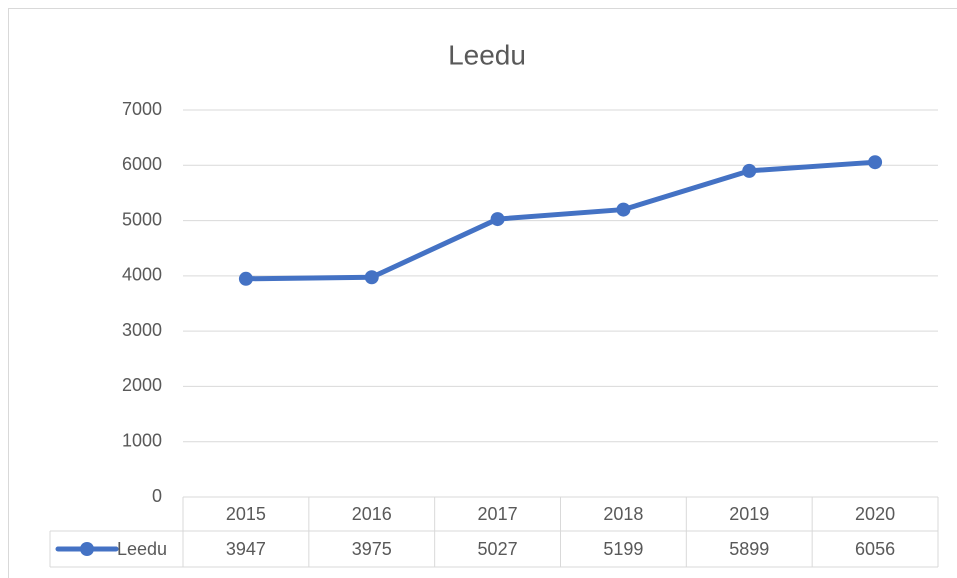 This screenshot has height=578, width=957. Describe the element at coordinates (487, 54) in the screenshot. I see `chart-title: Leedu` at that location.